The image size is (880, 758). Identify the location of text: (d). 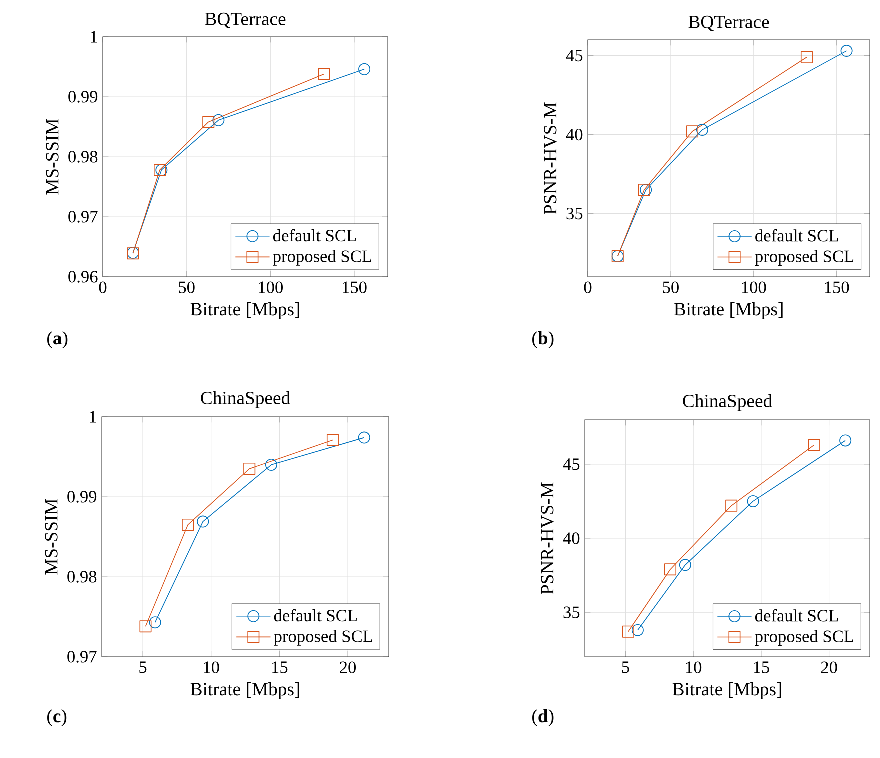
(543, 718).